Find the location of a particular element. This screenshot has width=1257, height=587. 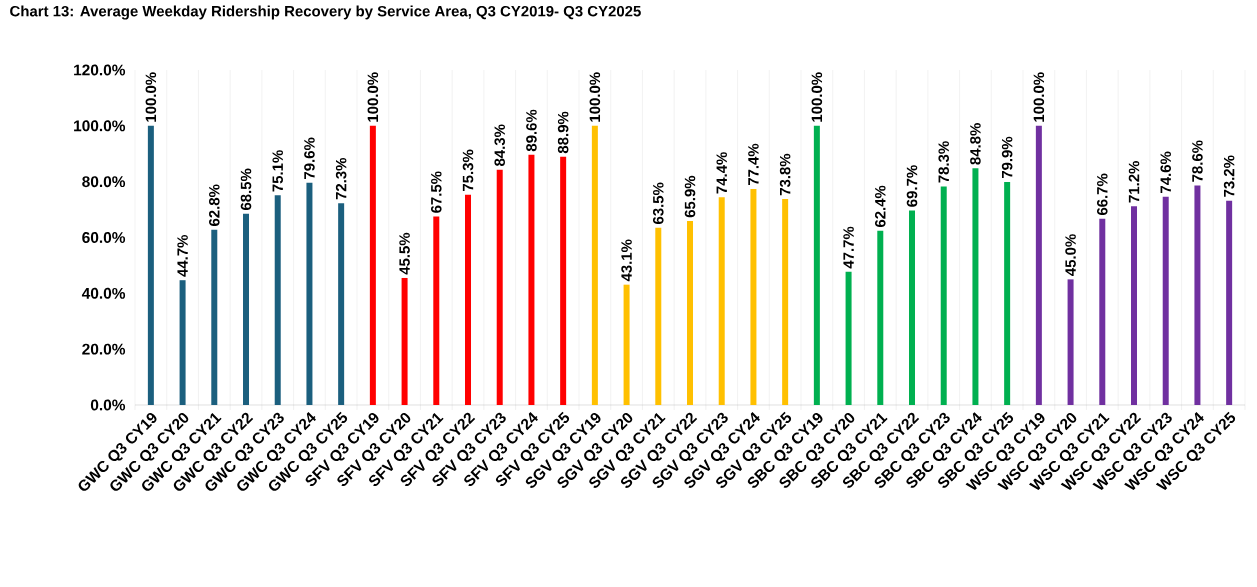

data-label: 66.7% is located at coordinates (1102, 194).